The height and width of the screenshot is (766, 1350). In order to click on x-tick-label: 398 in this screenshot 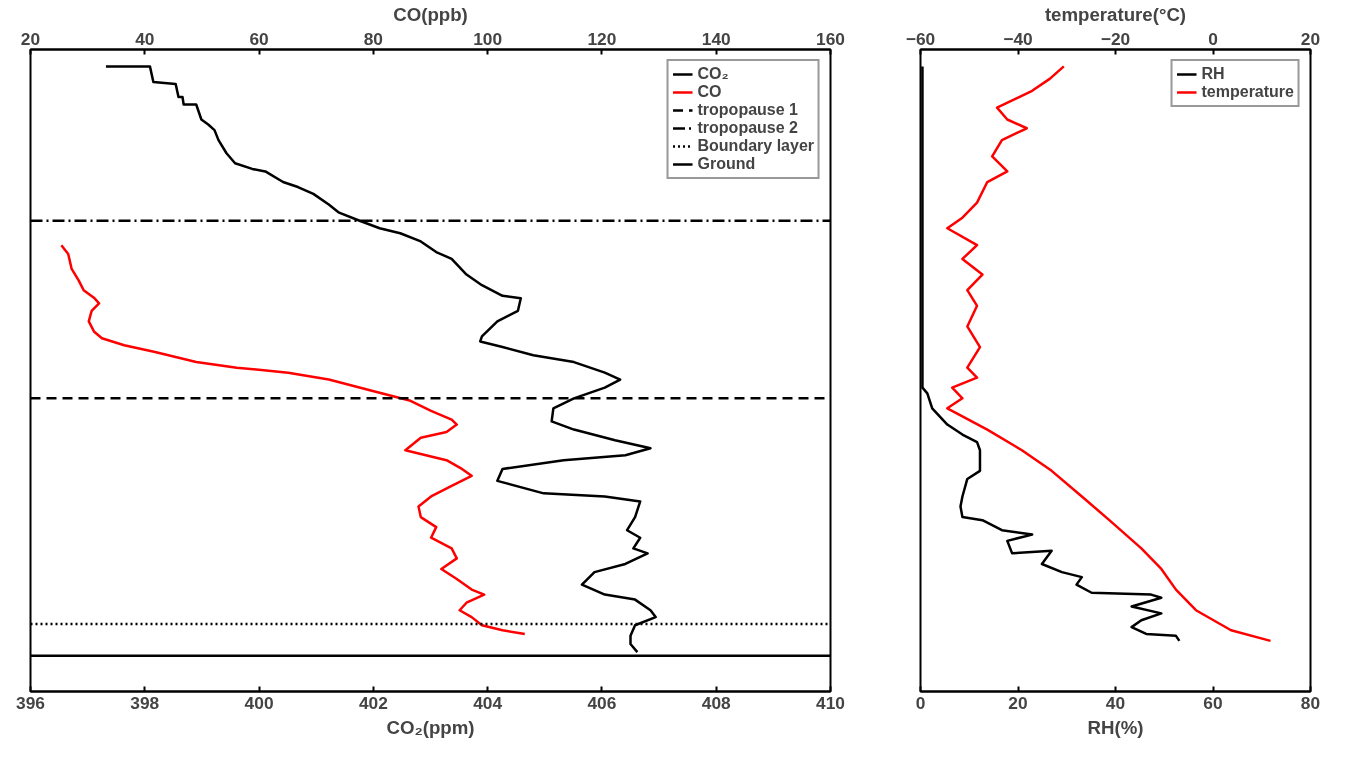, I will do `click(145, 702)`.